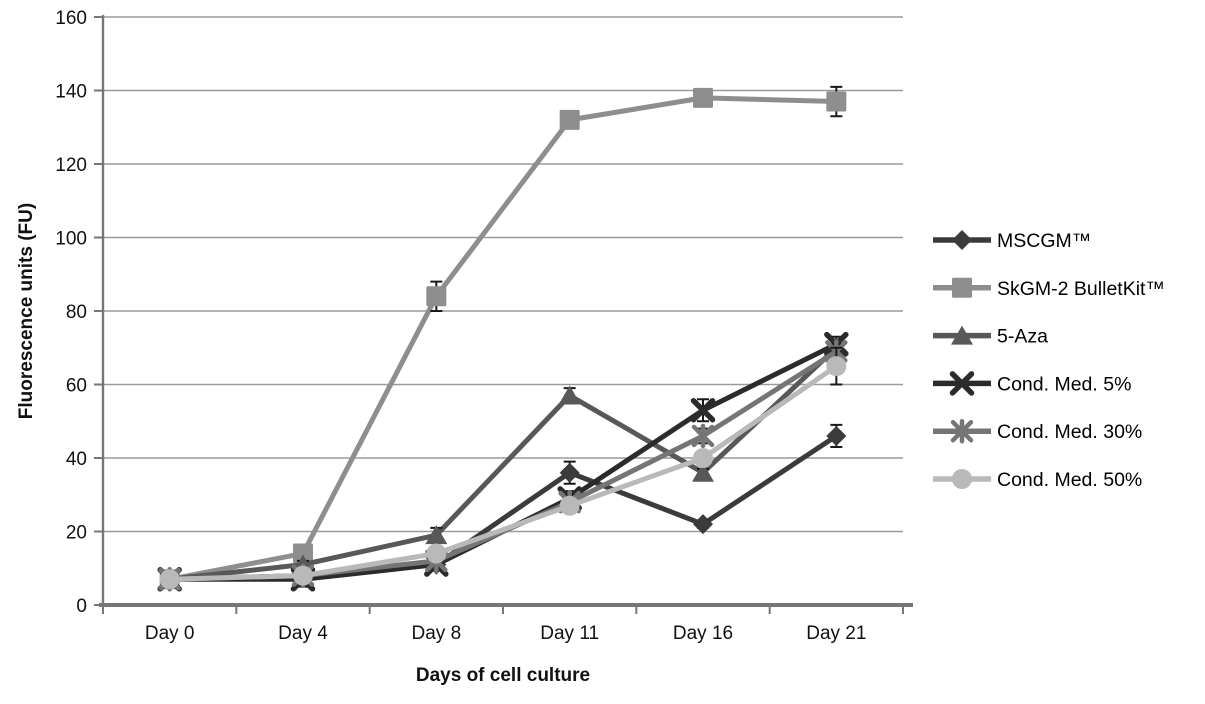 The width and height of the screenshot is (1205, 704). Describe the element at coordinates (76, 386) in the screenshot. I see `y-tick-label: 60` at that location.